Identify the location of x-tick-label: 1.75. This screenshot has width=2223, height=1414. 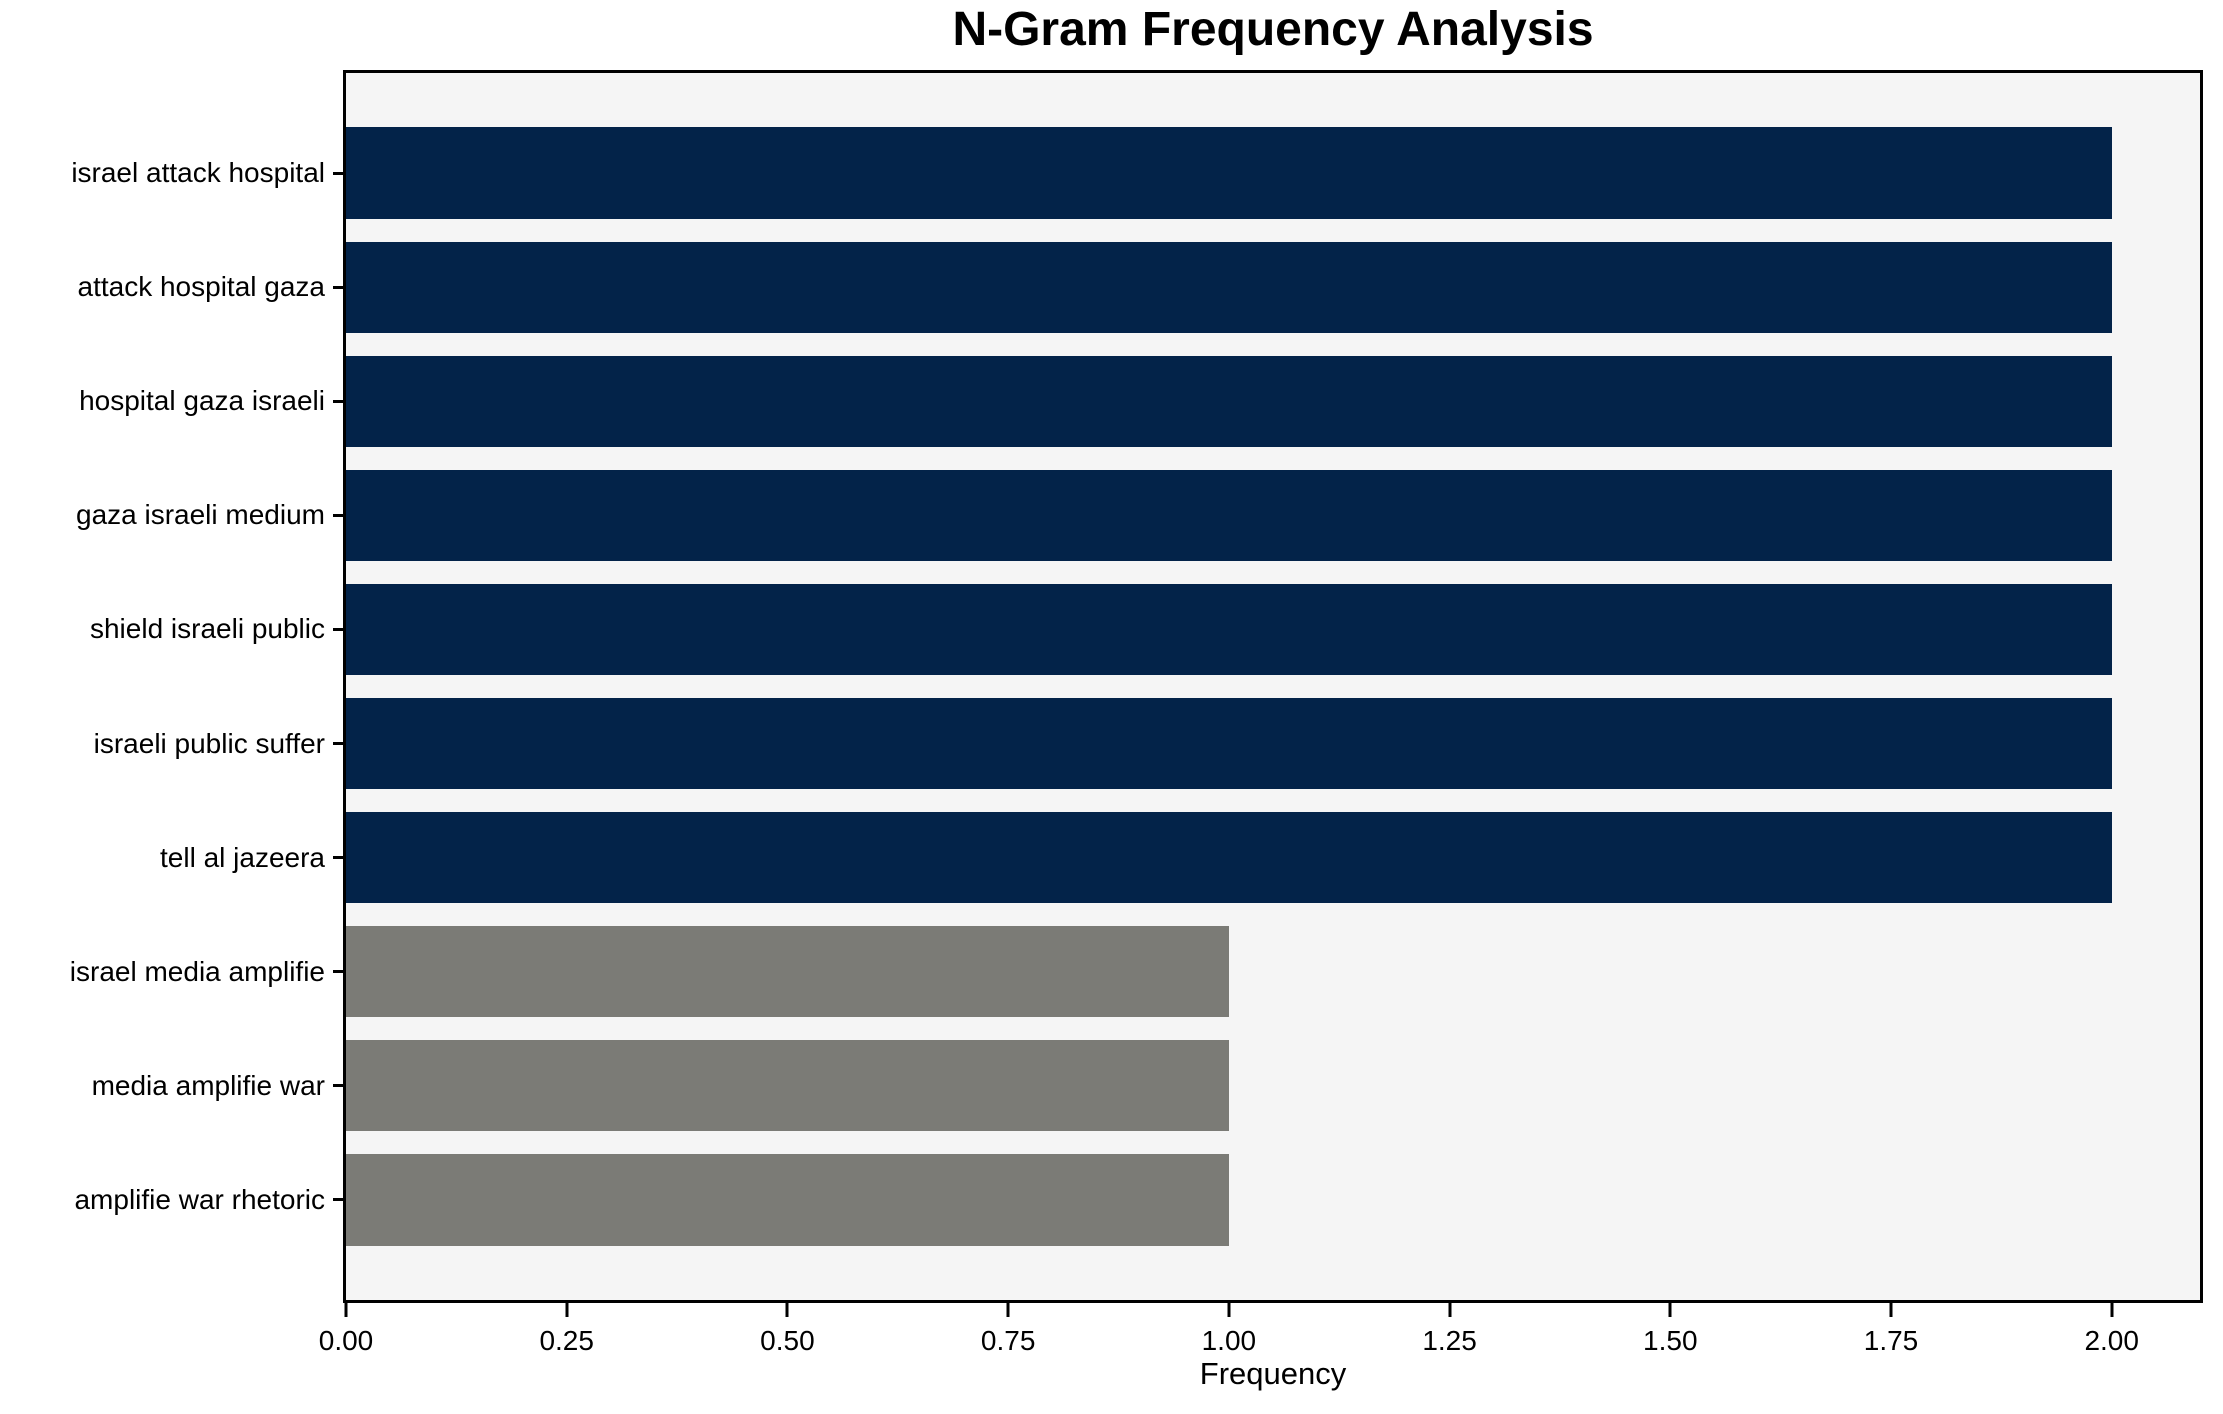
(1891, 1340).